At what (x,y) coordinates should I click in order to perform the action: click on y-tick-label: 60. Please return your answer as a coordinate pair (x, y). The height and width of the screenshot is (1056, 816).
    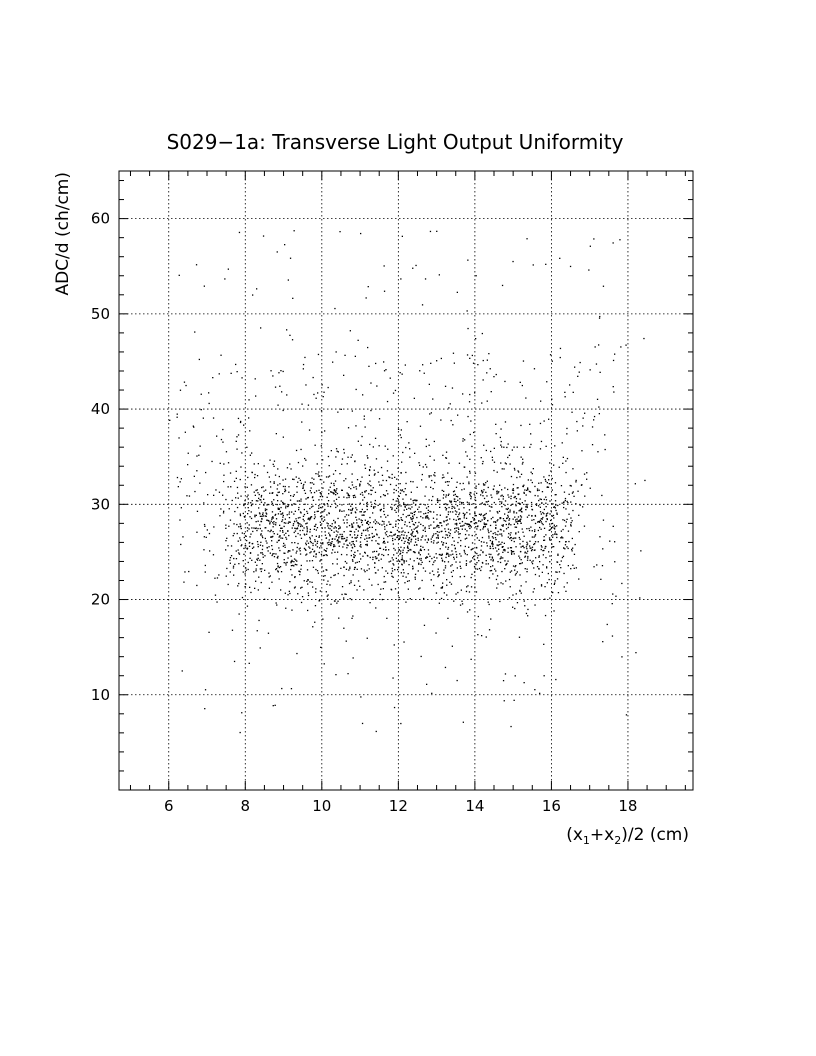
    Looking at the image, I should click on (100, 219).